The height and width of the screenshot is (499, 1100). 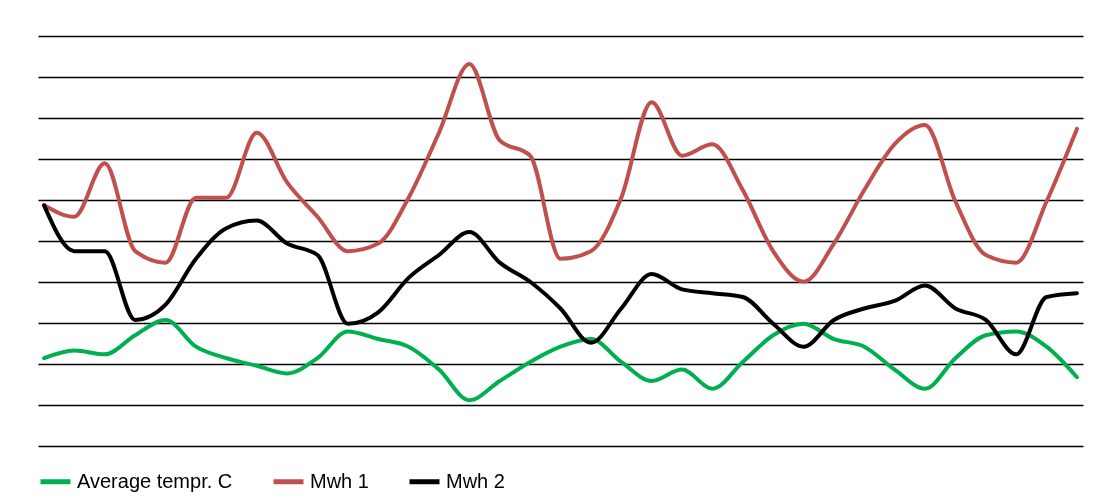 What do you see at coordinates (155, 480) in the screenshot?
I see `legend-label: Average tempr. C` at bounding box center [155, 480].